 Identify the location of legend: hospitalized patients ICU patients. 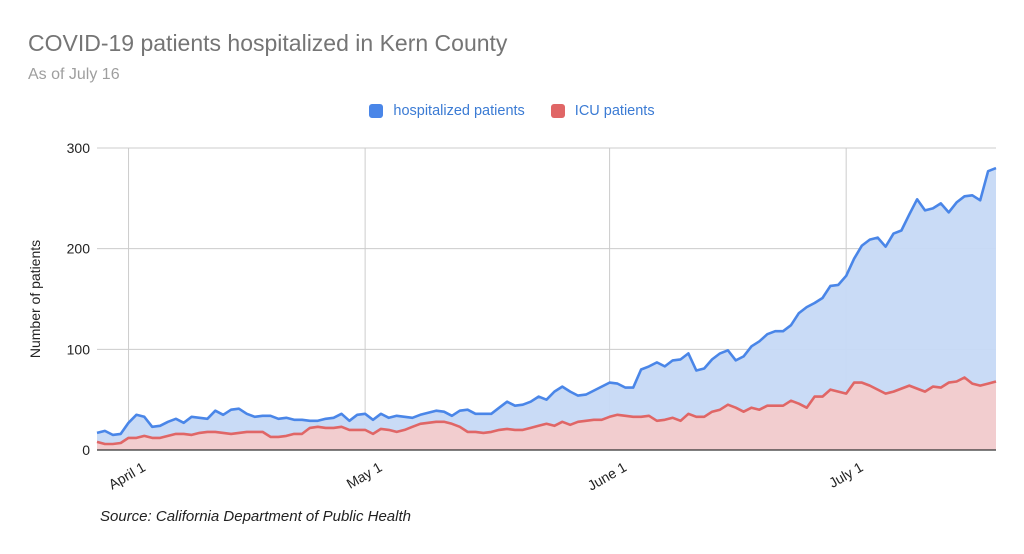
(512, 111).